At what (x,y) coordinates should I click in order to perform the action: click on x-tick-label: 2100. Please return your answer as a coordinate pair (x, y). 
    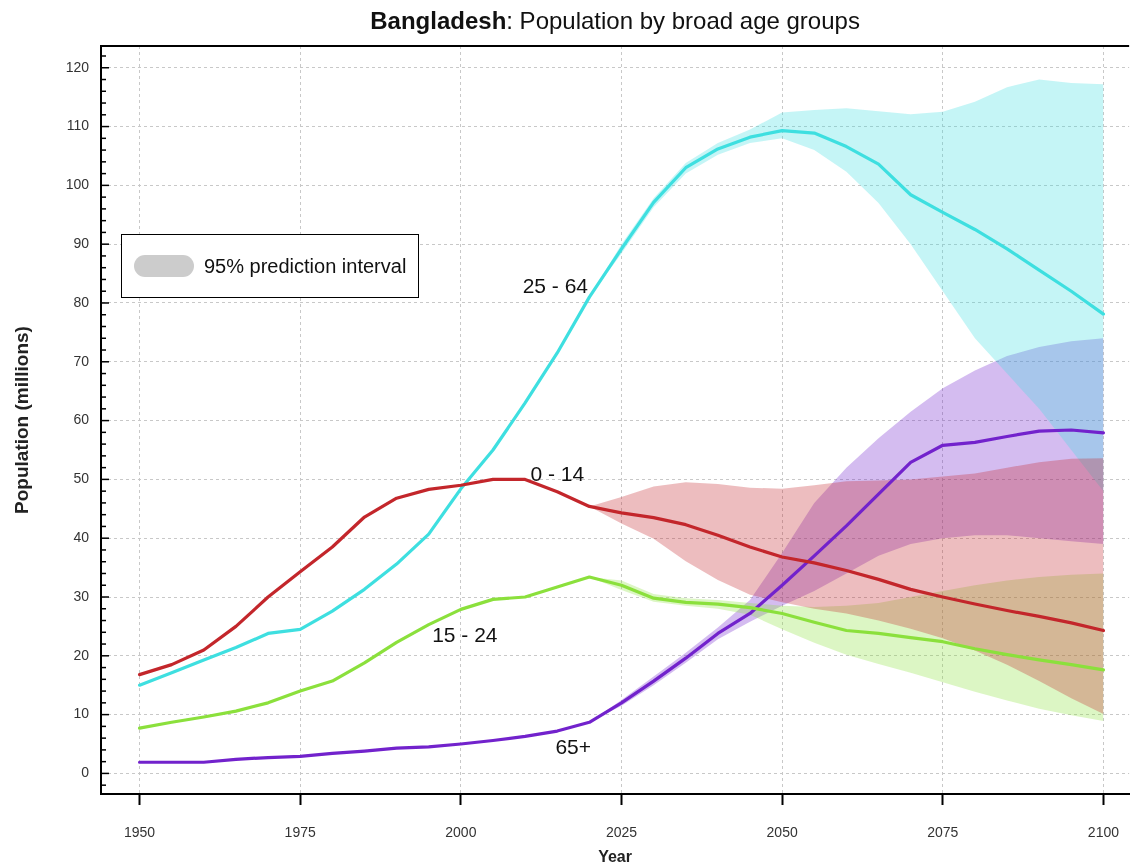
    Looking at the image, I should click on (1103, 832).